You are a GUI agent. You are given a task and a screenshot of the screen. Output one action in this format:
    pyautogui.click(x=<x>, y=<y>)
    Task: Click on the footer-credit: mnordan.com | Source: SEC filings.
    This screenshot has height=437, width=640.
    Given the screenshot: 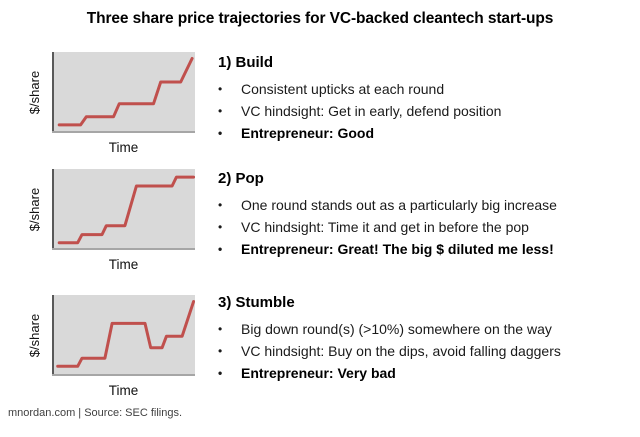 What is the action you would take?
    pyautogui.click(x=95, y=413)
    